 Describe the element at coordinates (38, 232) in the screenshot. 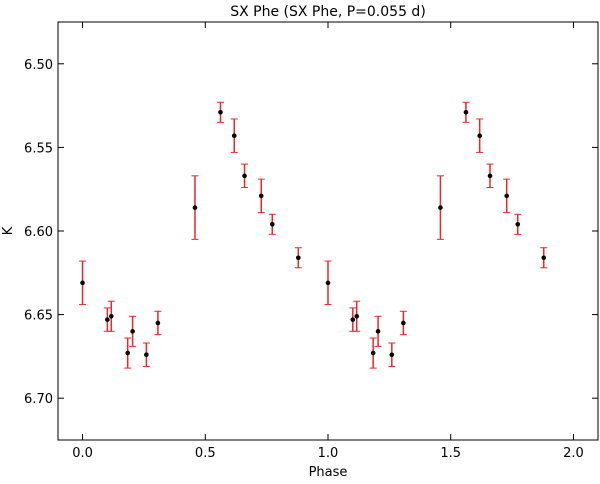

I see `y-tick-label: 6.60` at that location.